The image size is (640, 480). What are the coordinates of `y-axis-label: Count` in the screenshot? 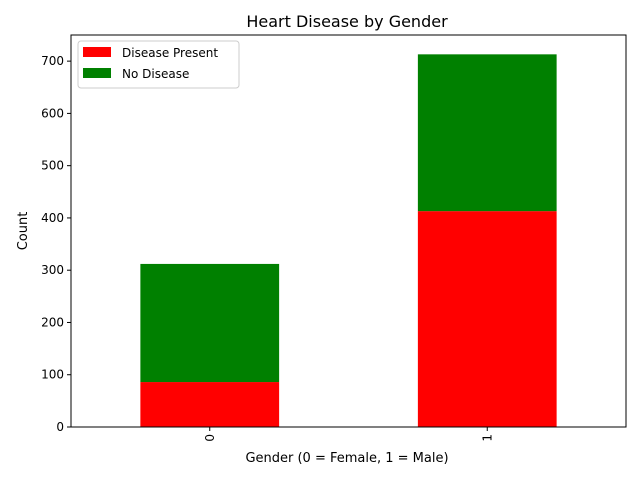 It's located at (23, 231).